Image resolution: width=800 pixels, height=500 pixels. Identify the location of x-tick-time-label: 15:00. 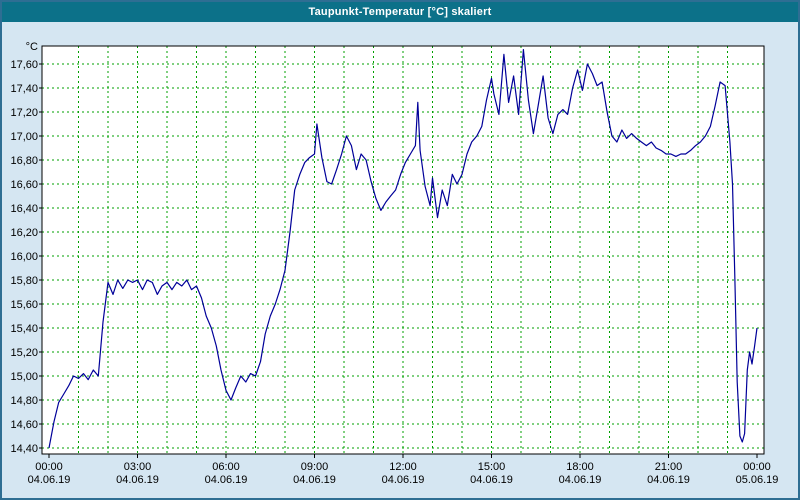
(492, 467).